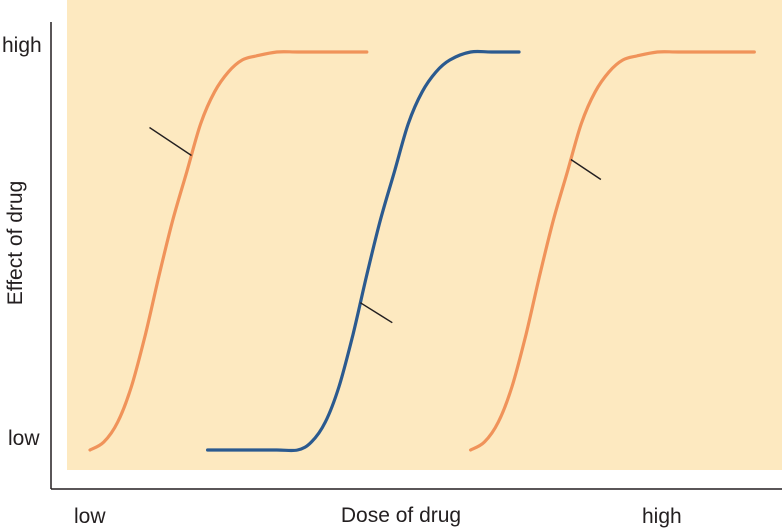 The image size is (782, 528). Describe the element at coordinates (662, 516) in the screenshot. I see `x-tick-label-high: high` at that location.